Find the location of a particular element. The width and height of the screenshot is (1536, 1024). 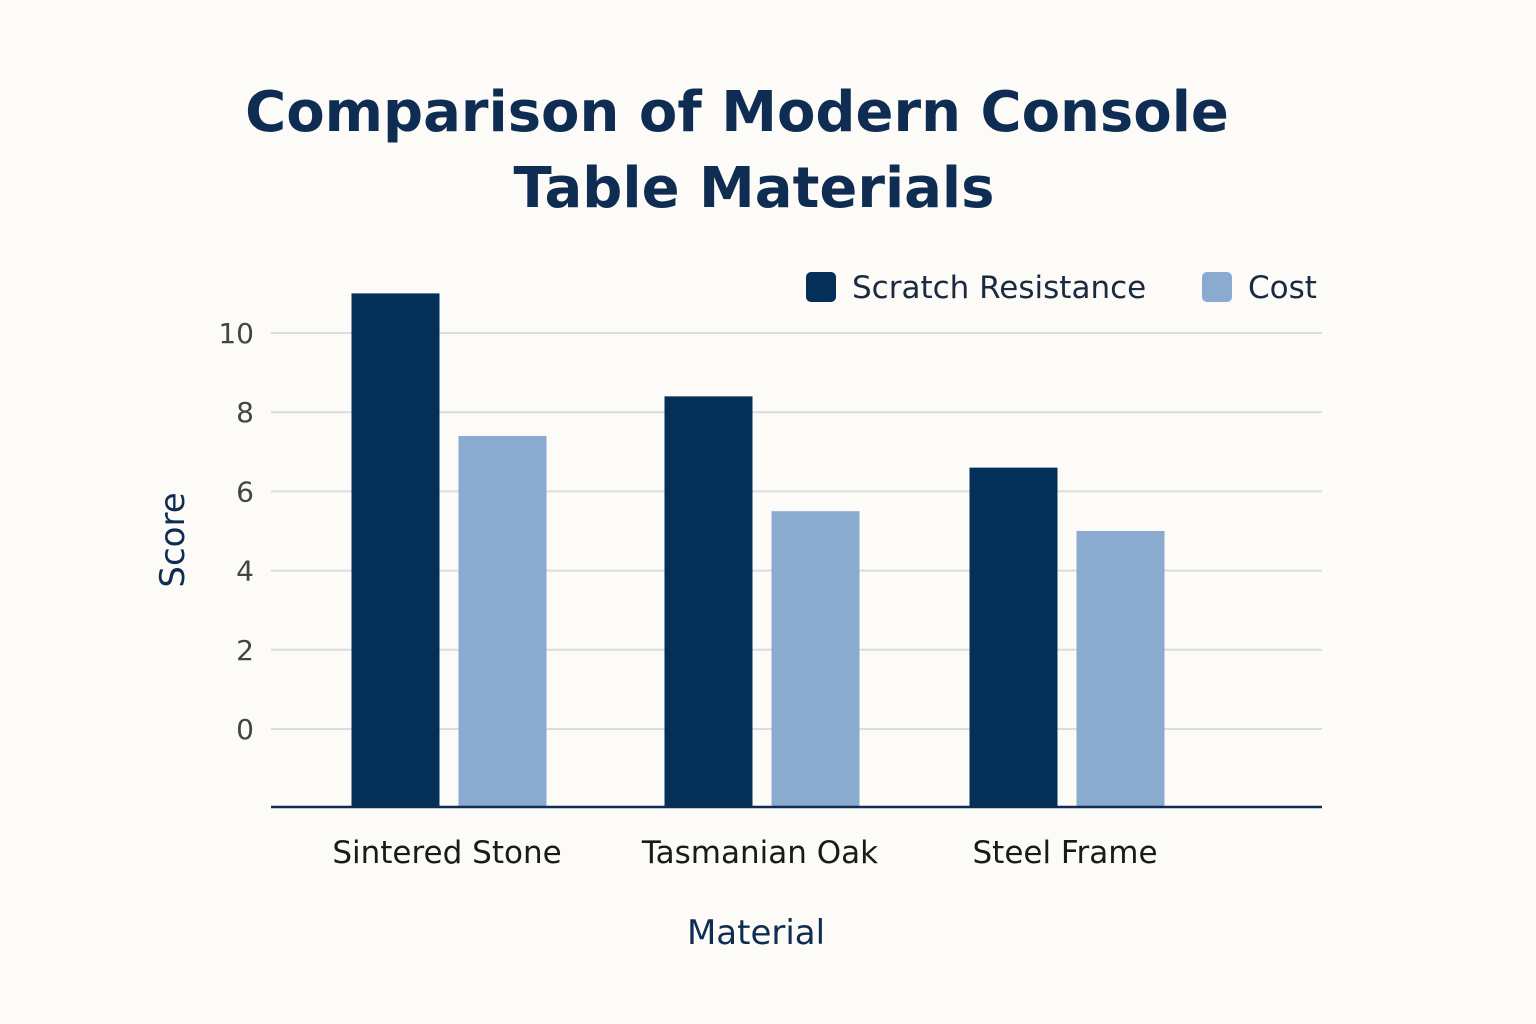

x-tick-tasmanian-oak: Tasmanian Oak is located at coordinates (759, 853).